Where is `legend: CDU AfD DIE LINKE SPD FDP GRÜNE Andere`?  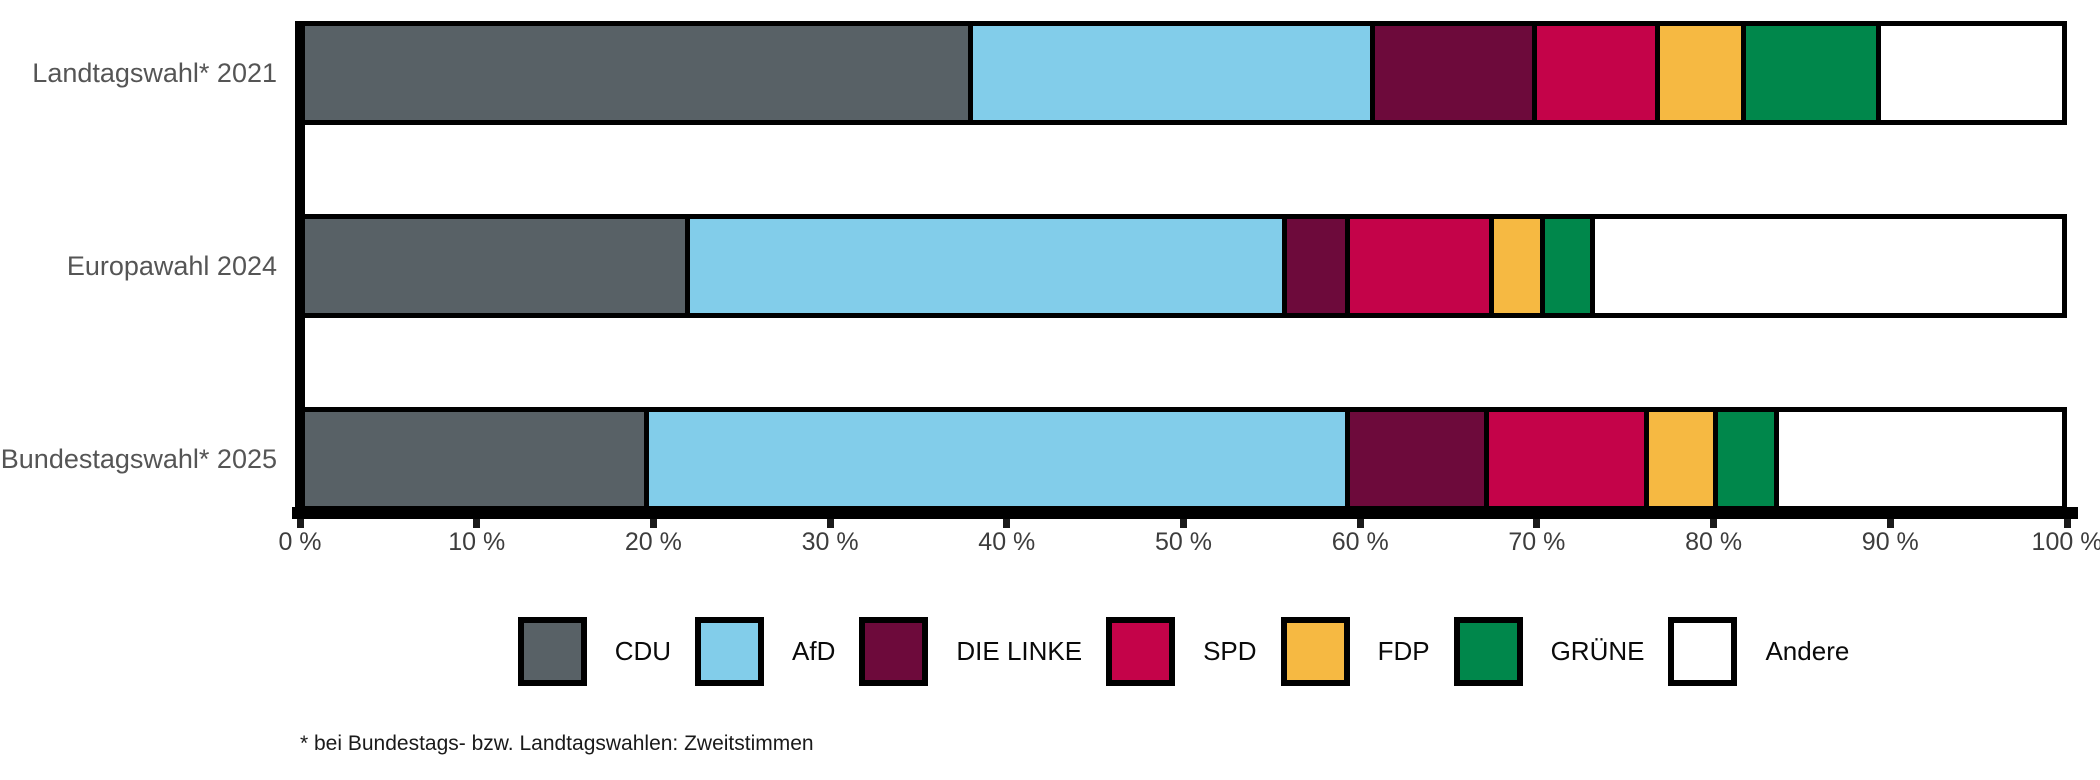 legend: CDU AfD DIE LINKE SPD FDP GRÜNE Andere is located at coordinates (1183, 651).